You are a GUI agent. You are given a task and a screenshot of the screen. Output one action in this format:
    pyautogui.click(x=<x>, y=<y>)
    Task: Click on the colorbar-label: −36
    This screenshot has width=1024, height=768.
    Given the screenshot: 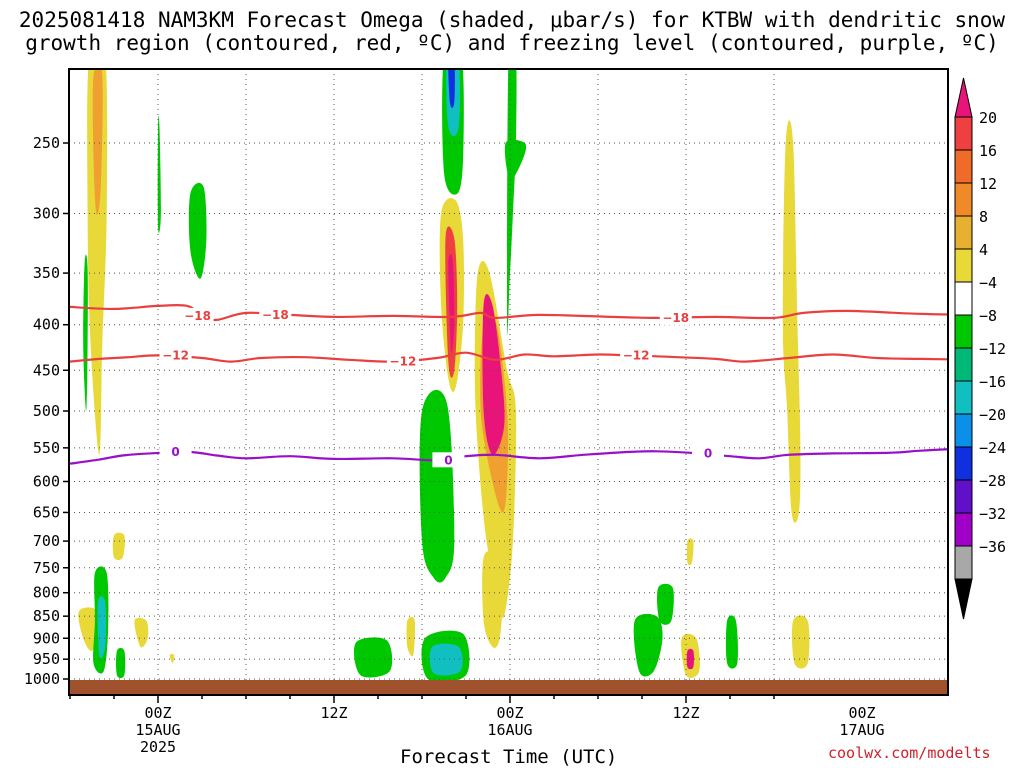 What is the action you would take?
    pyautogui.click(x=992, y=547)
    